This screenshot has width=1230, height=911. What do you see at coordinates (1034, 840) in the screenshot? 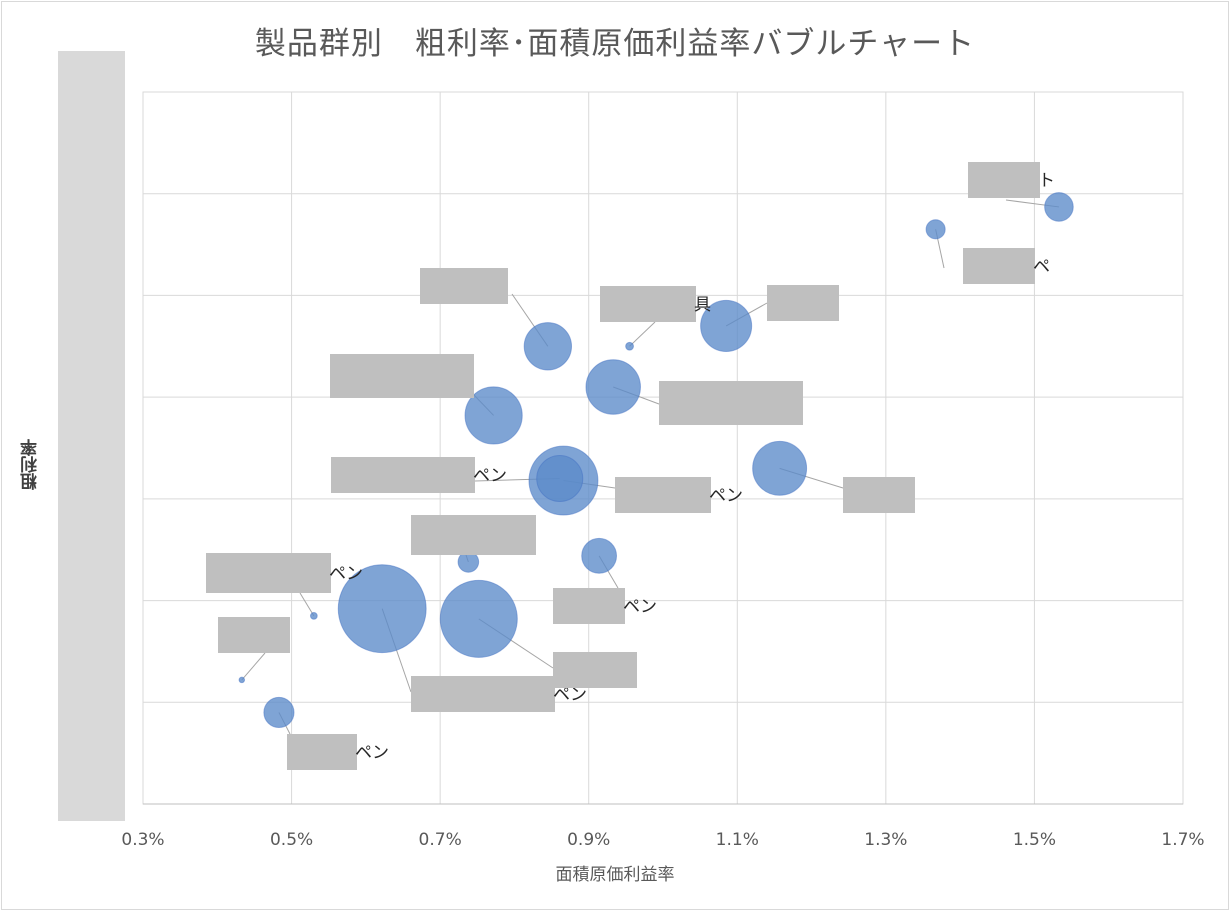
I see `x-tick-label: 1.5%` at bounding box center [1034, 840].